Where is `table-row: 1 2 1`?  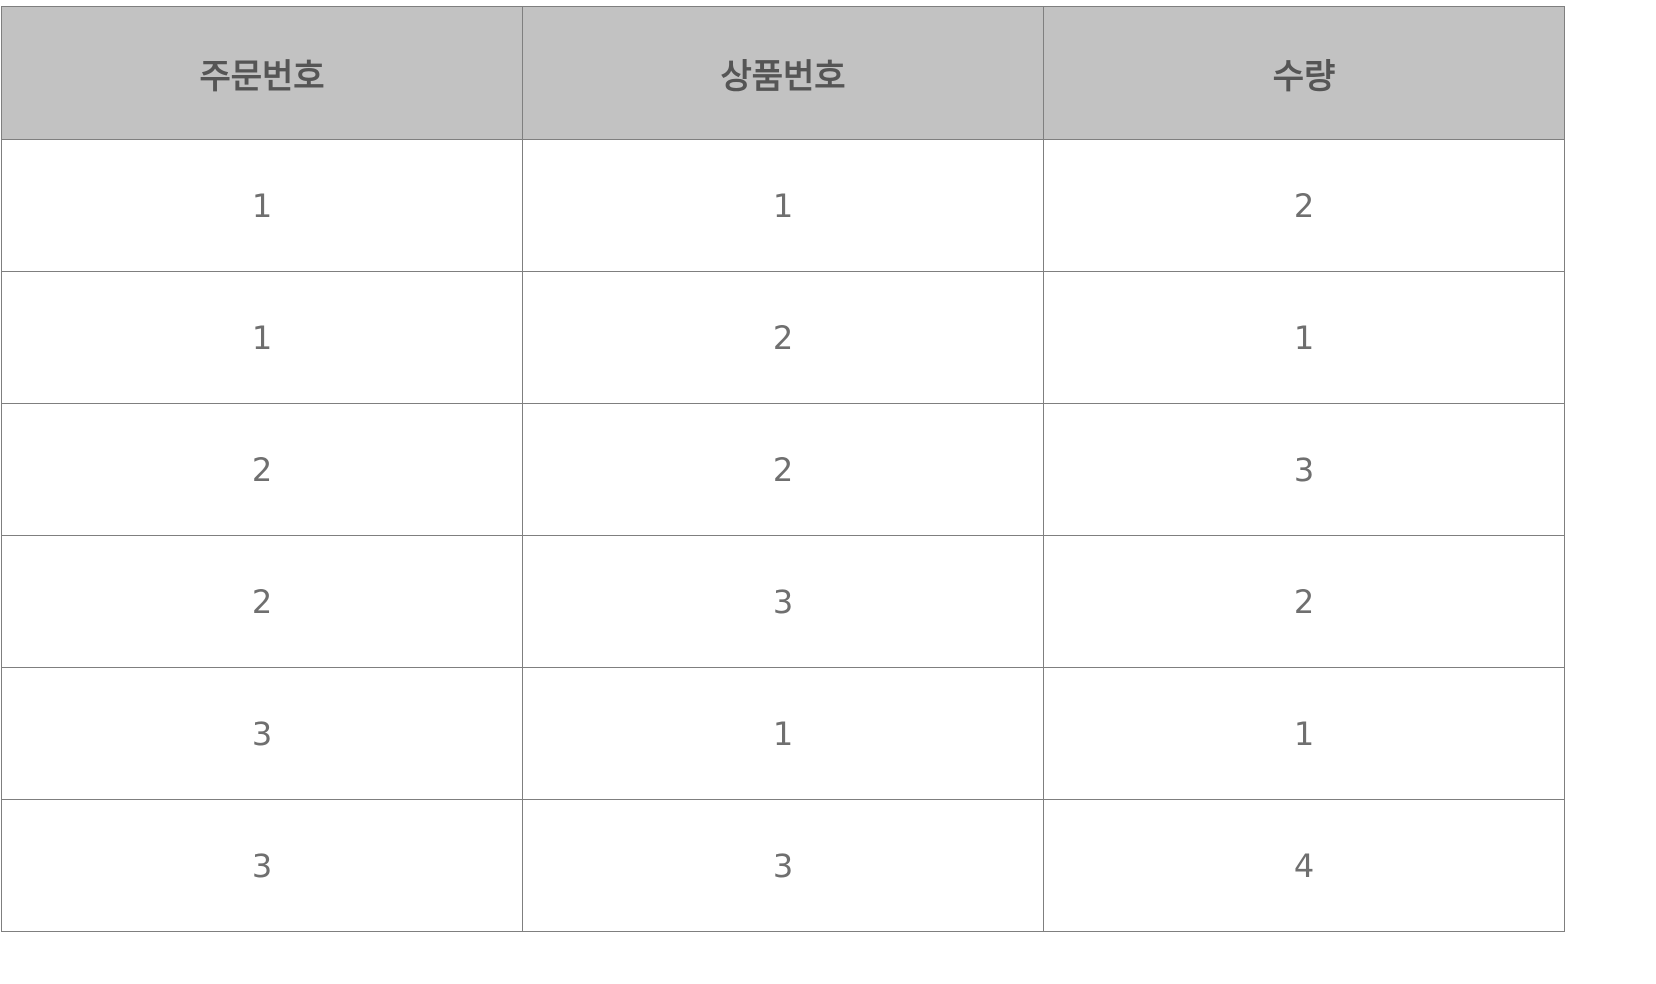
table-row: 1 2 1 is located at coordinates (783, 337).